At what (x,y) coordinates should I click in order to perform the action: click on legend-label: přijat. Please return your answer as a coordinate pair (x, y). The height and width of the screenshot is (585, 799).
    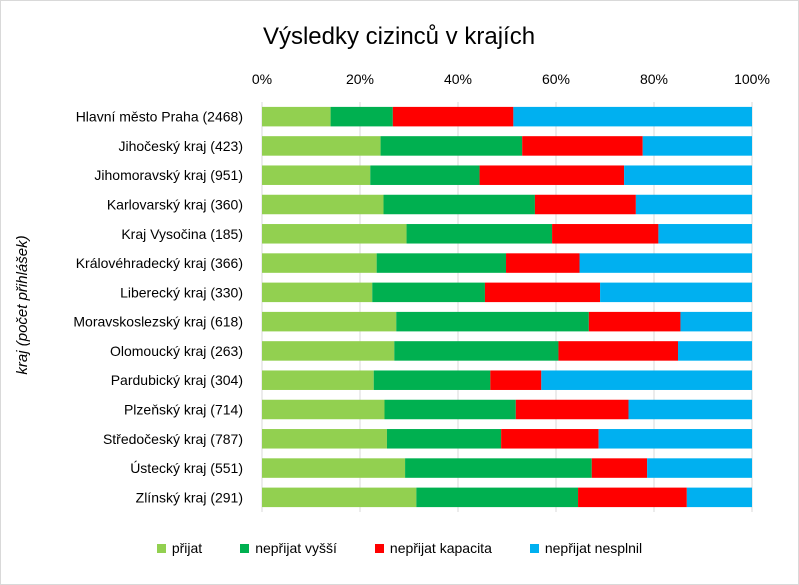
    Looking at the image, I should click on (187, 548).